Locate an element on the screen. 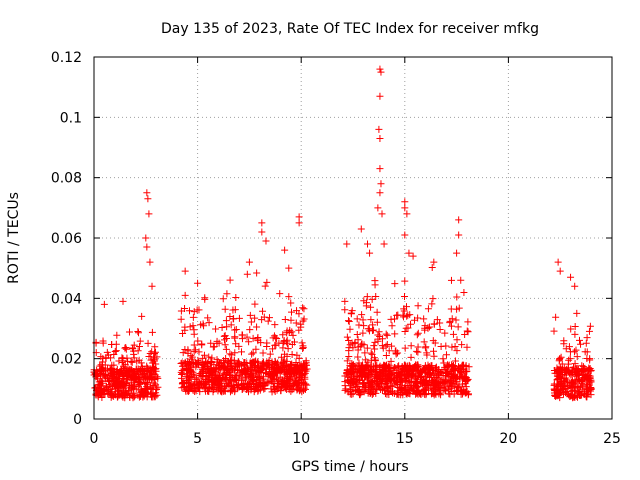 Image resolution: width=640 pixels, height=480 pixels. y-tick-label: 0.1 is located at coordinates (71, 118).